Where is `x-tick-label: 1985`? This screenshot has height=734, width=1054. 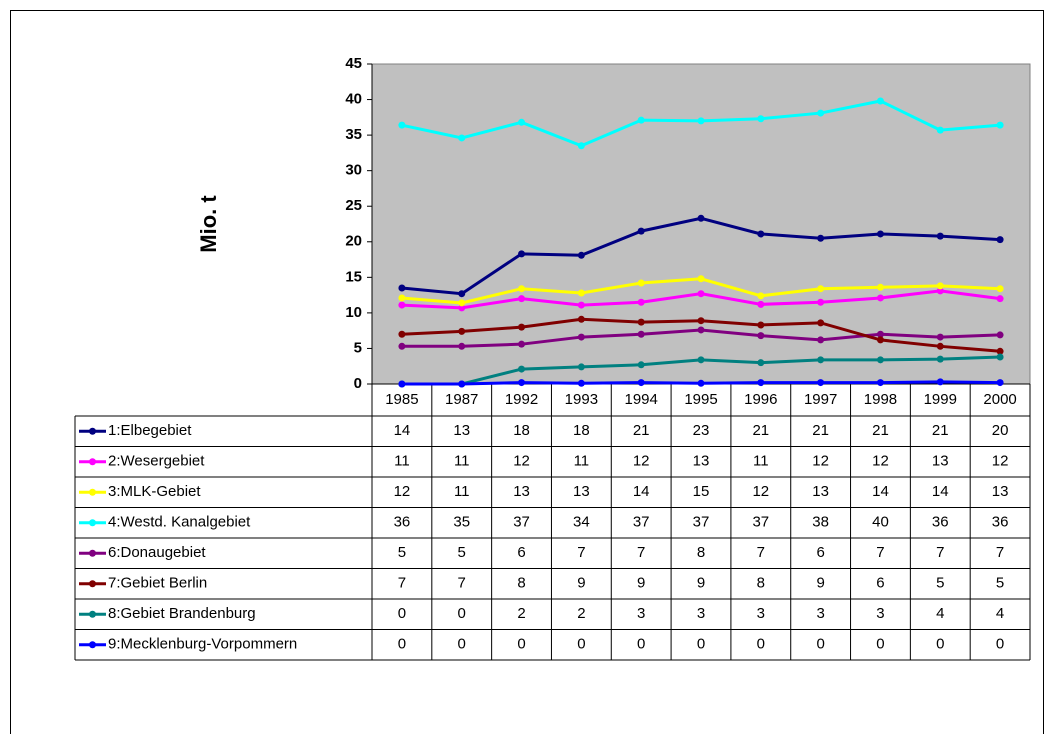
x-tick-label: 1985 is located at coordinates (401, 399).